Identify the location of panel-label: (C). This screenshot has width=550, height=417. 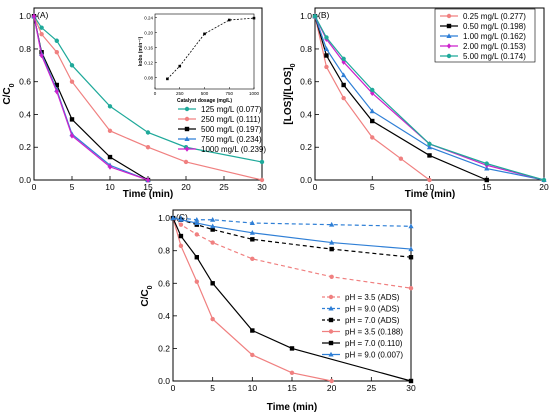
(182, 217).